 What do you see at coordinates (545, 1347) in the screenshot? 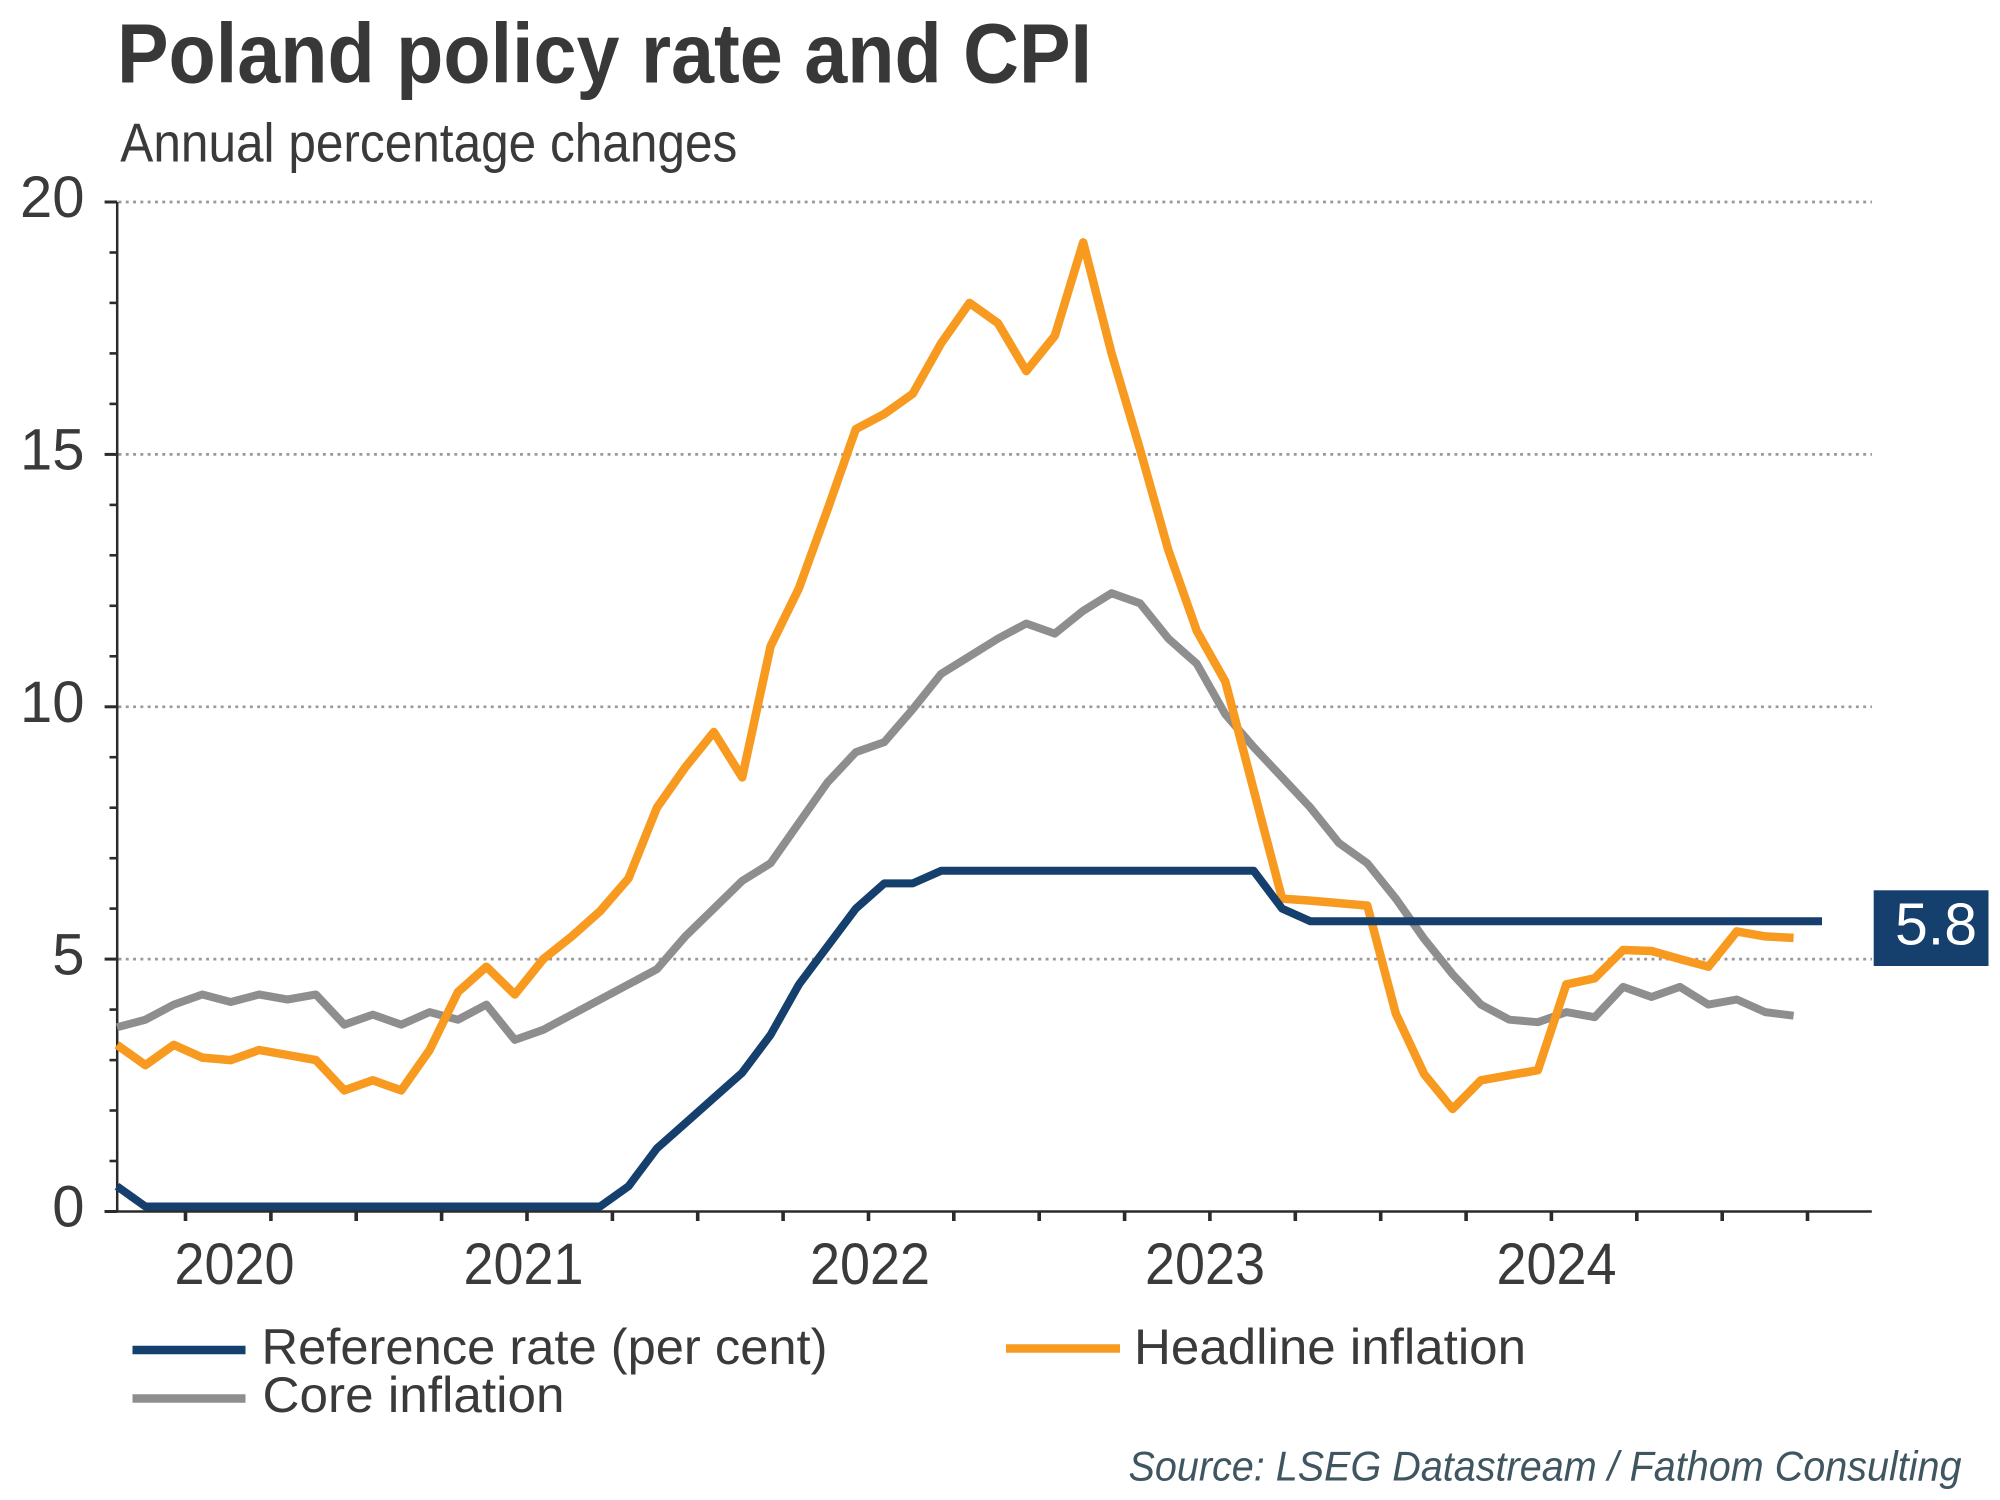
I see `svg-text: Reference rate (per cent)` at bounding box center [545, 1347].